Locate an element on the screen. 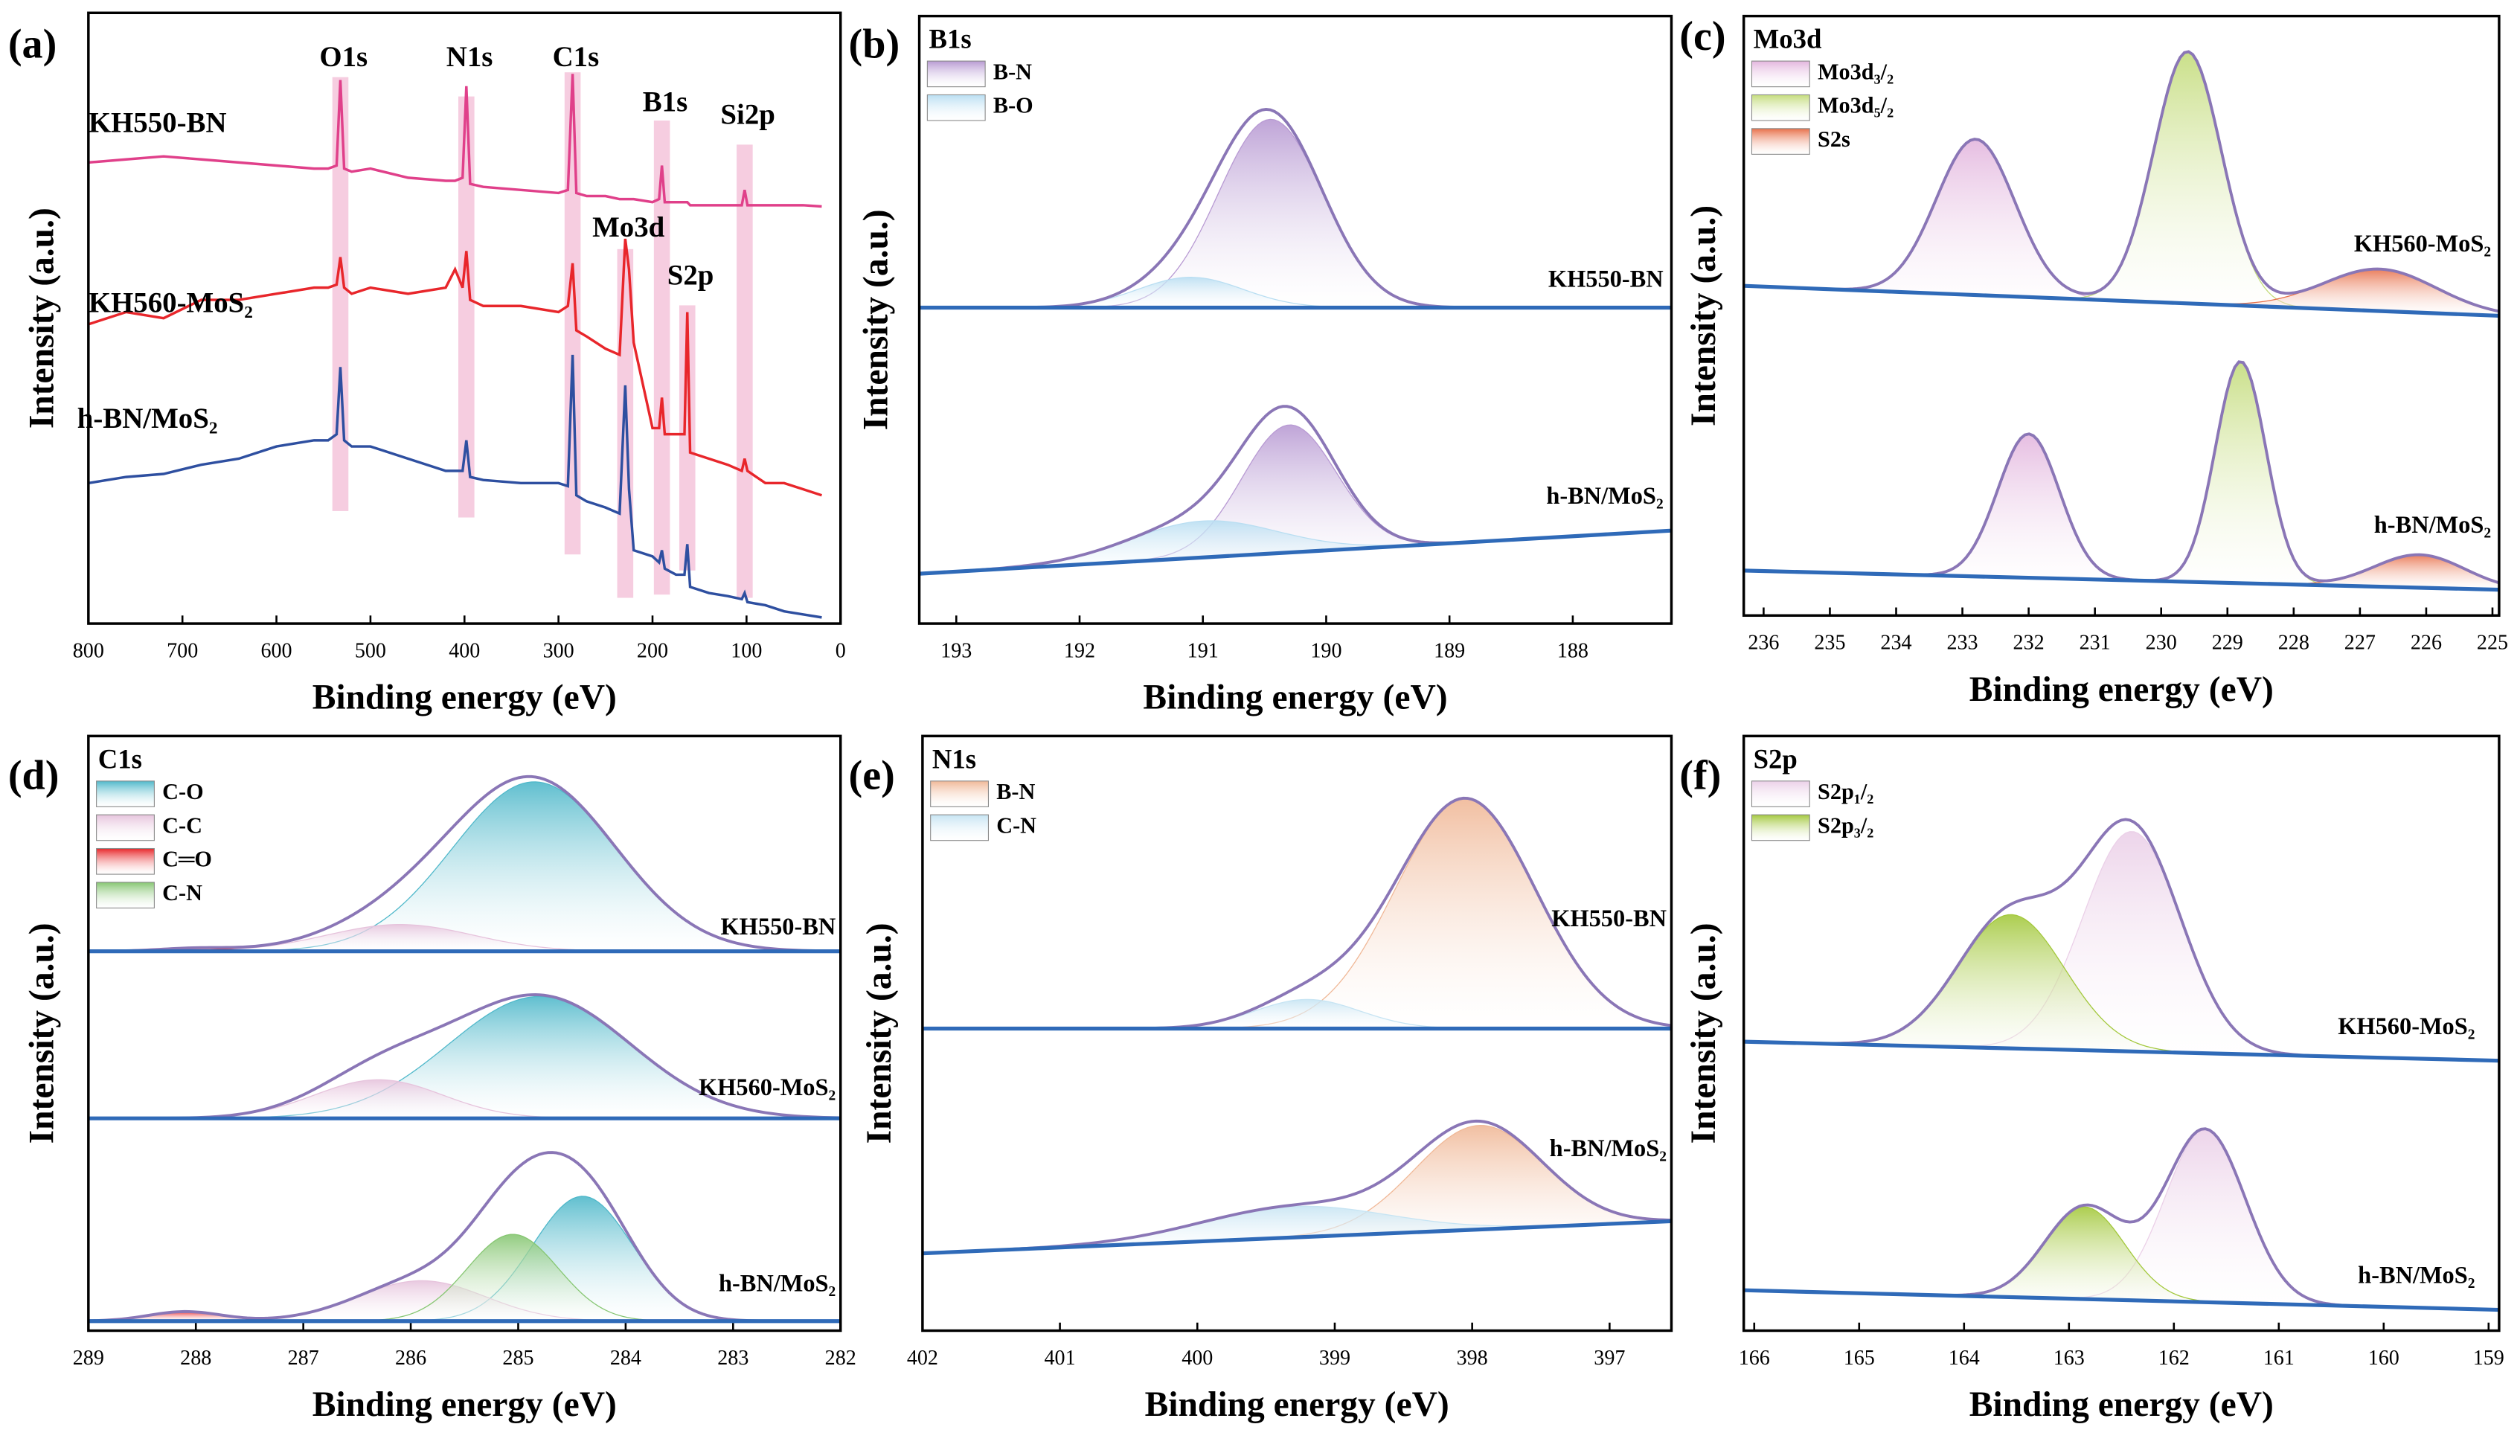 This screenshot has width=2520, height=1456. x-tick-label: 398 is located at coordinates (1473, 1358).